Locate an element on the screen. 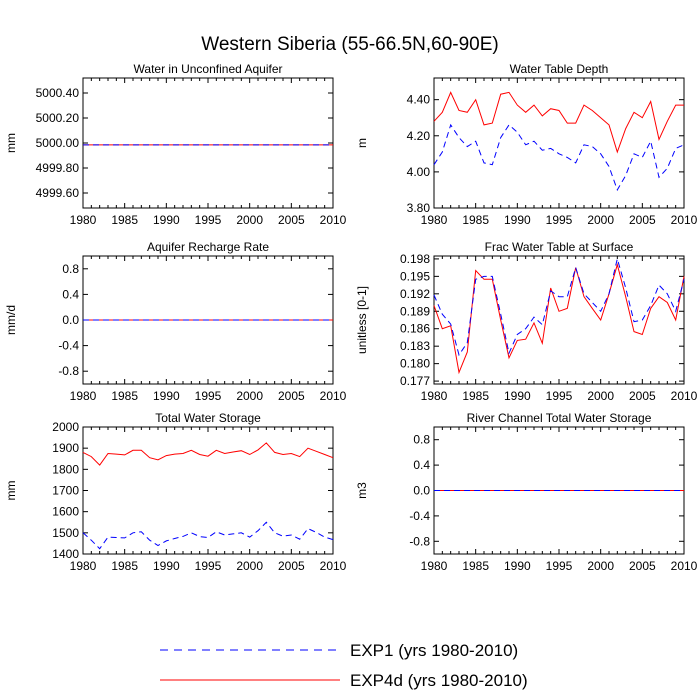 Image resolution: width=700 pixels, height=700 pixels. y-axis-label: m3 is located at coordinates (362, 490).